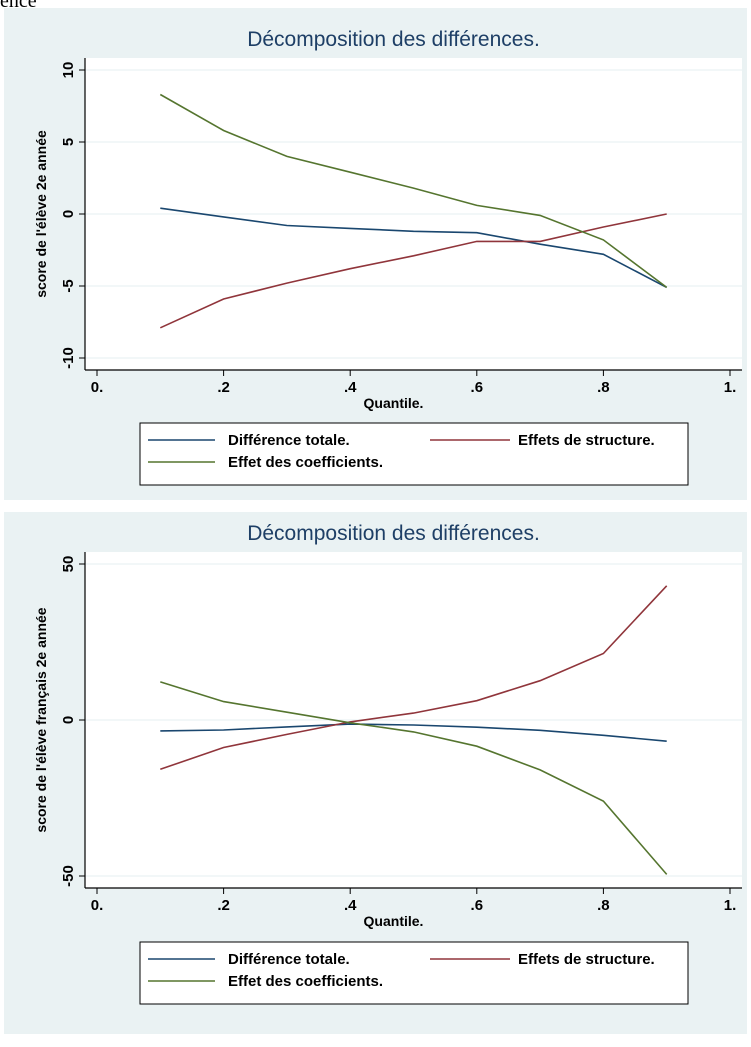 The width and height of the screenshot is (751, 1047). What do you see at coordinates (41, 719) in the screenshot?
I see `y-axis-label: score de l'élève français 2e année` at bounding box center [41, 719].